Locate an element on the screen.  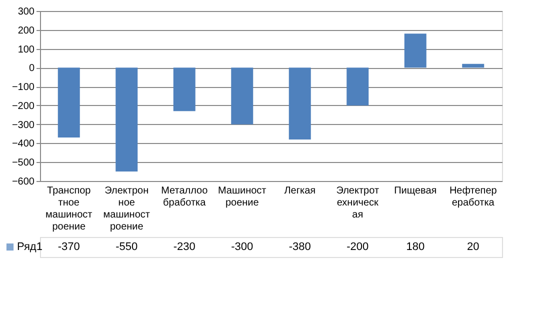
x-tick-label: Машиностроение is located at coordinates (242, 197).